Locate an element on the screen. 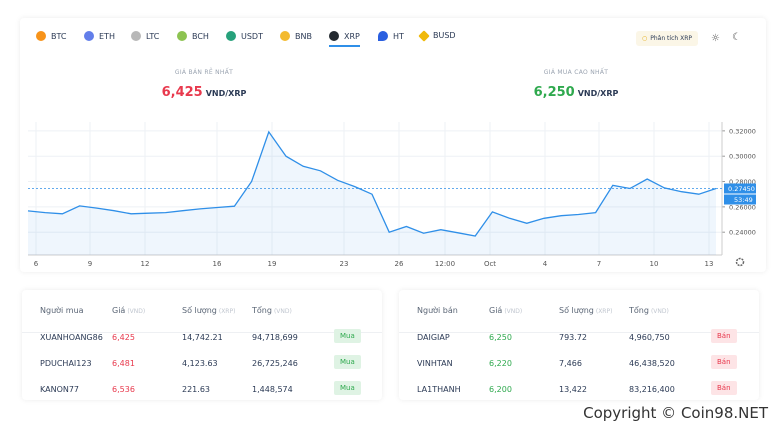 Image resolution: width=778 pixels, height=427 pixels. buy-unit: VND/XRP is located at coordinates (598, 93).